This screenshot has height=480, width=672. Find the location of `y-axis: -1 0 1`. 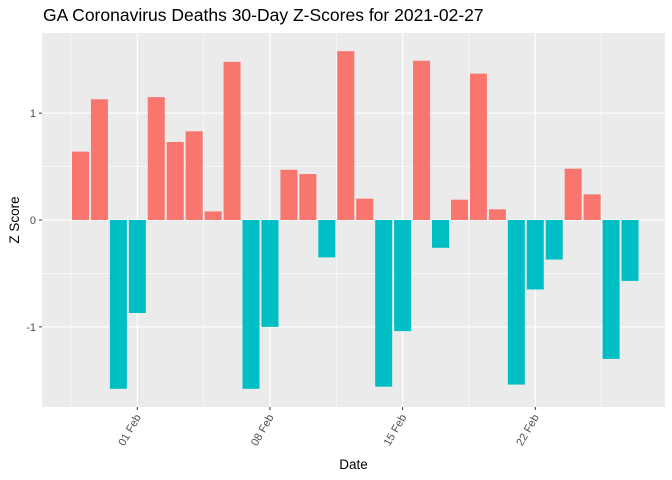

y-axis: -1 0 1 is located at coordinates (34, 221).